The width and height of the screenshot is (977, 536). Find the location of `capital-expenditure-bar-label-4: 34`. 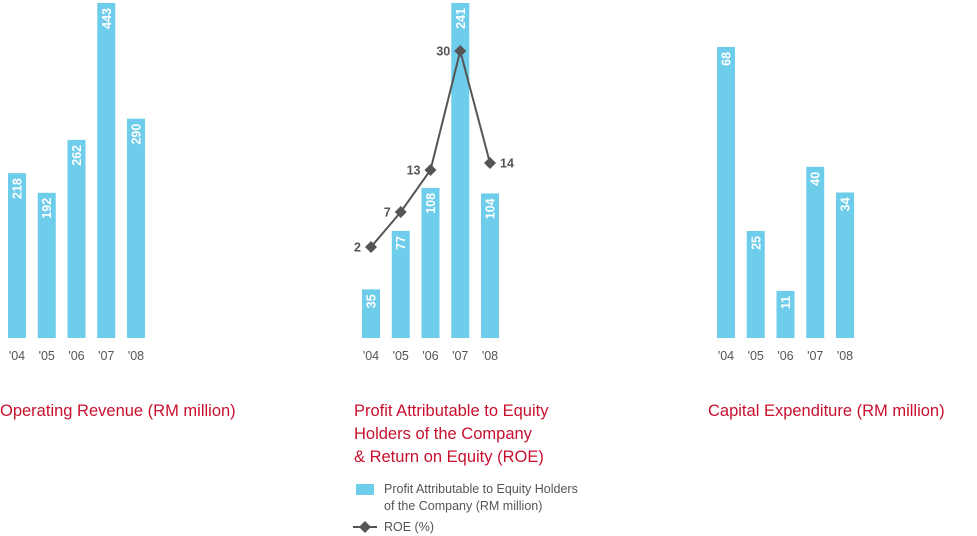

capital-expenditure-bar-label-4: 34 is located at coordinates (846, 204).